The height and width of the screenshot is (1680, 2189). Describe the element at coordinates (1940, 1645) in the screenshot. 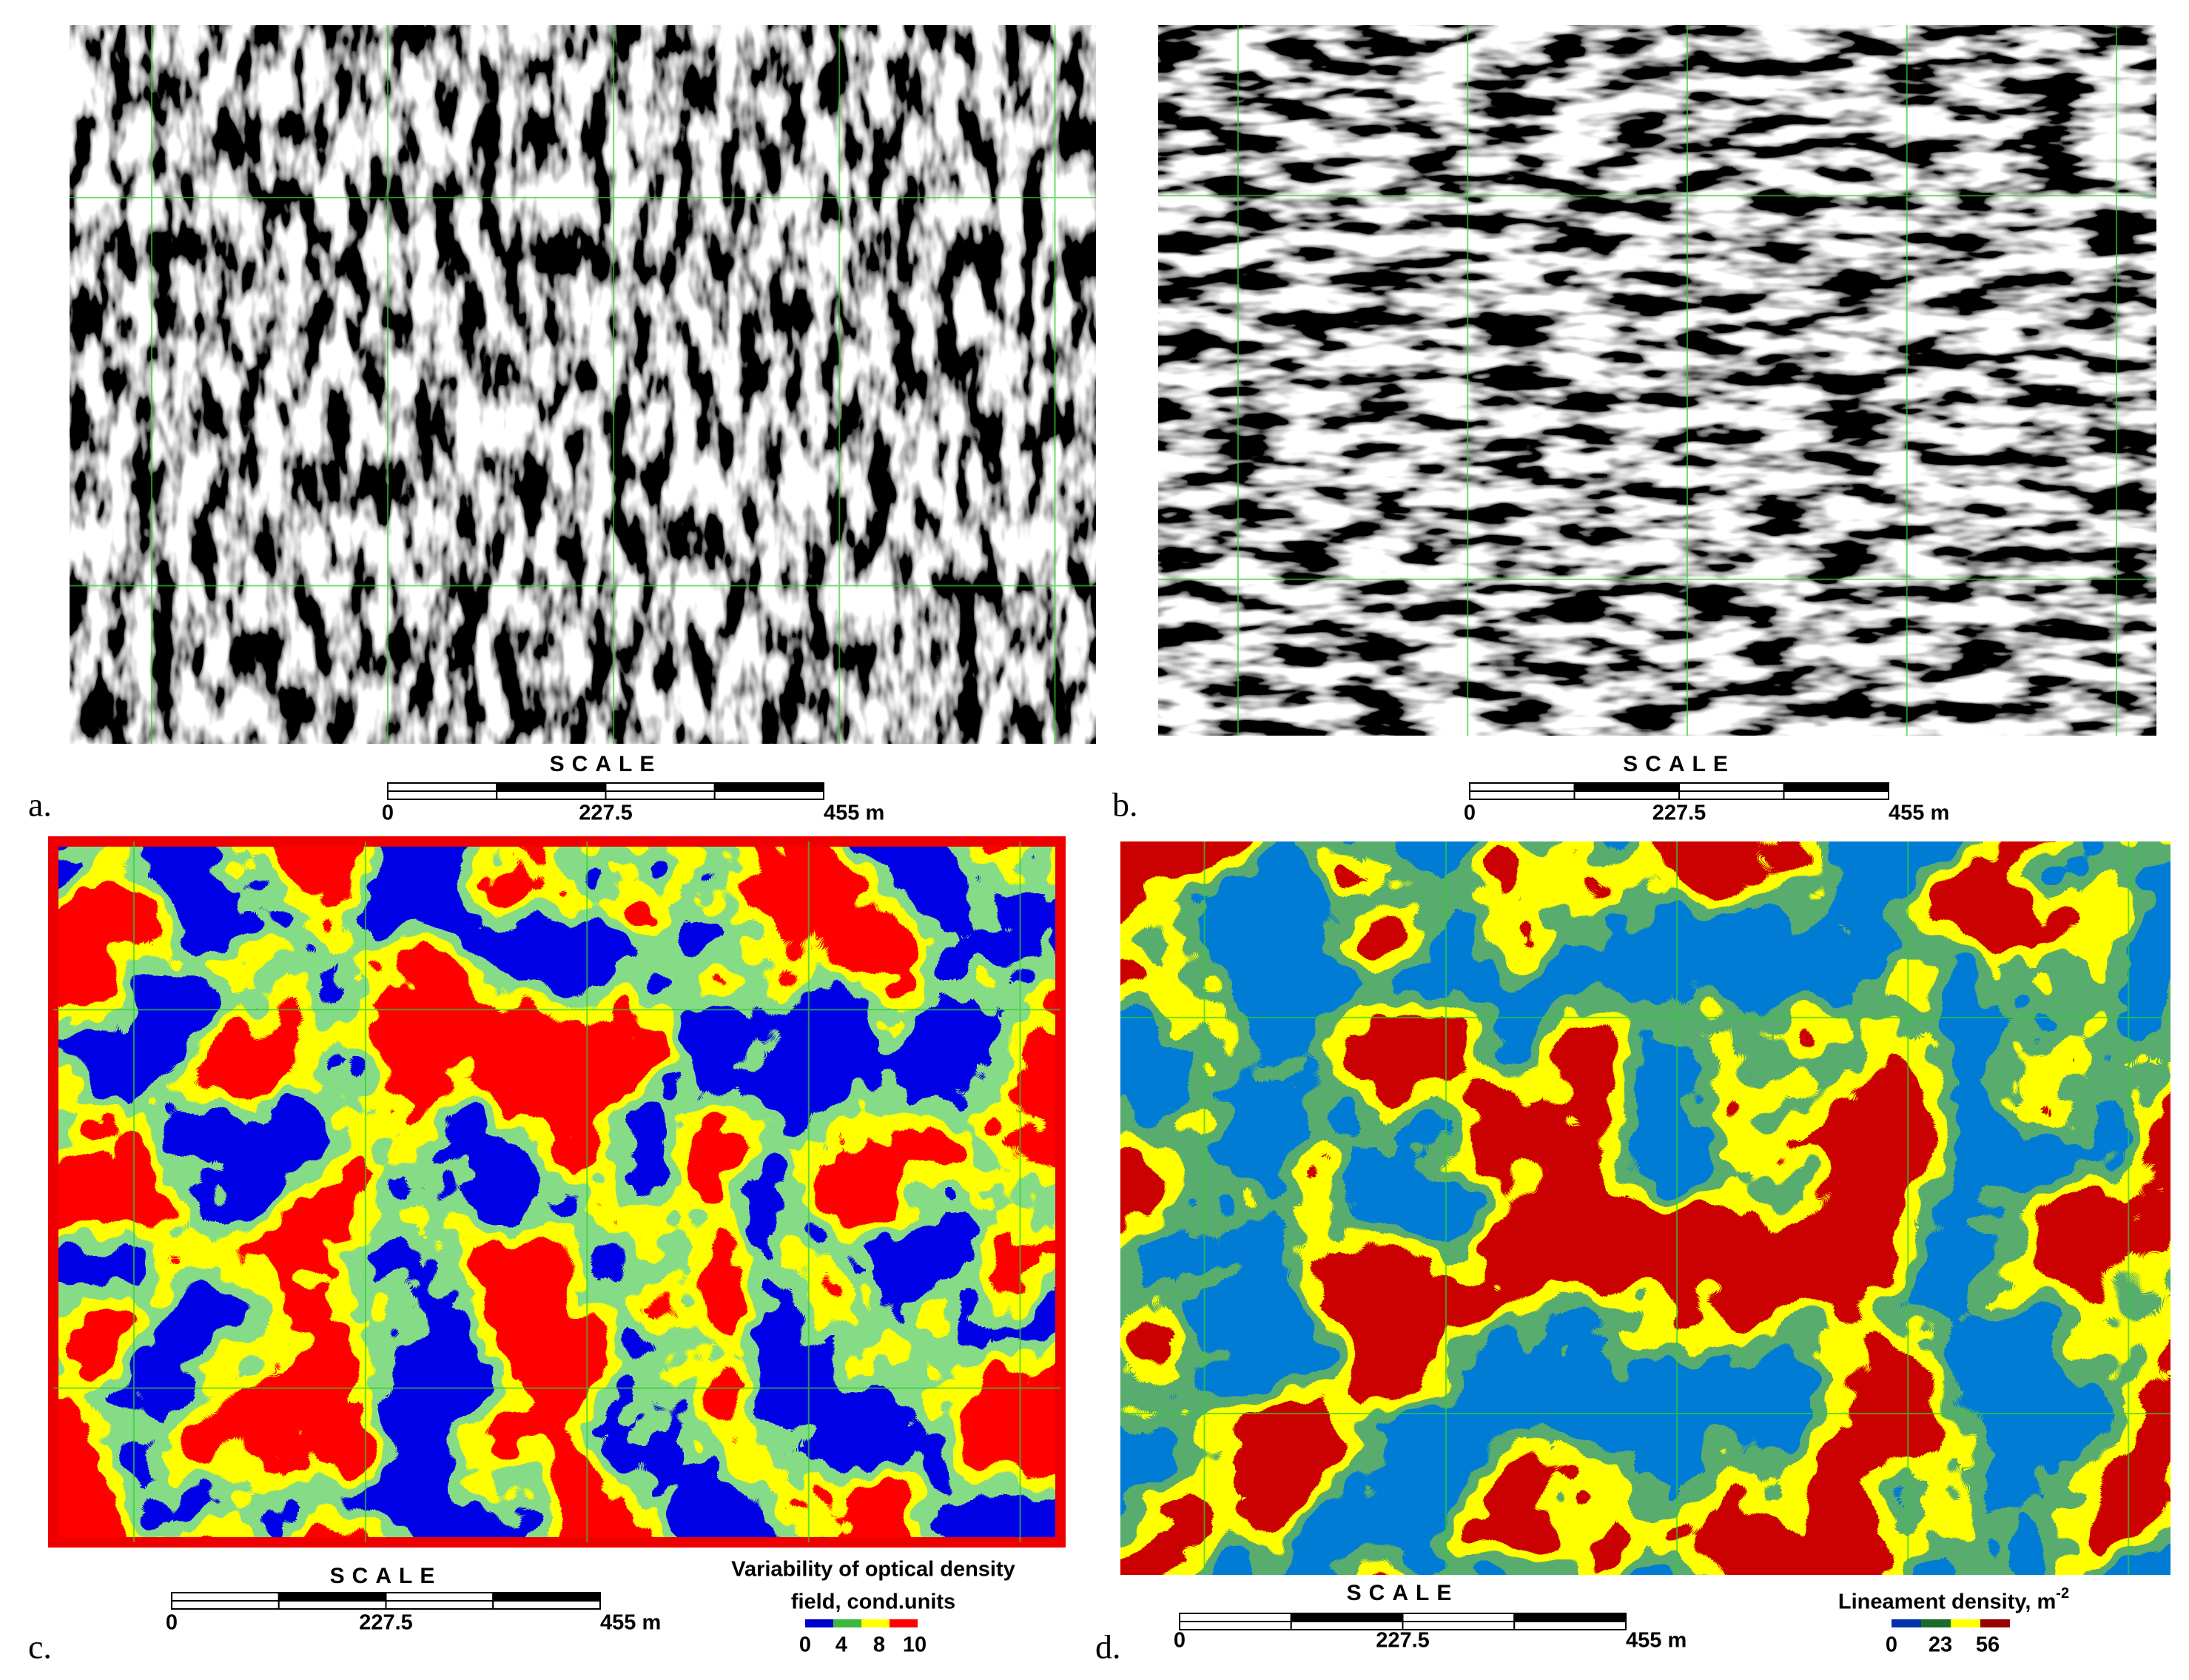

I see `legend-label: 23` at that location.